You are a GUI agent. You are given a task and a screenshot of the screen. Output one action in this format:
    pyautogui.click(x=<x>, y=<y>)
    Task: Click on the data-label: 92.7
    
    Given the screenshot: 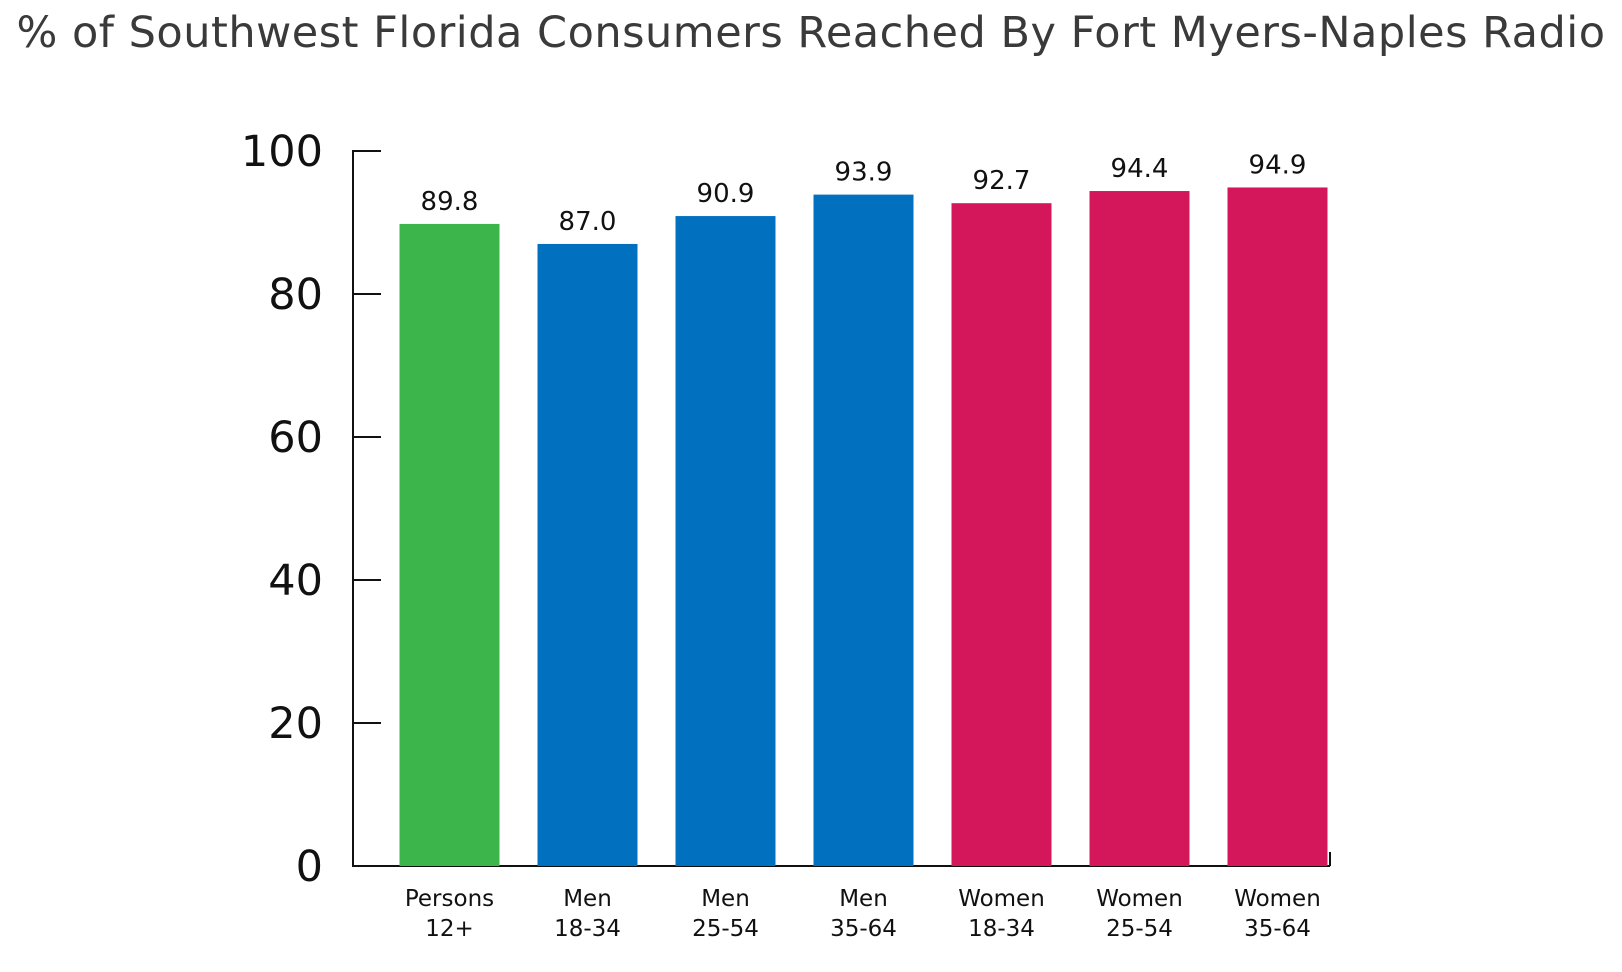 What is the action you would take?
    pyautogui.click(x=1002, y=181)
    